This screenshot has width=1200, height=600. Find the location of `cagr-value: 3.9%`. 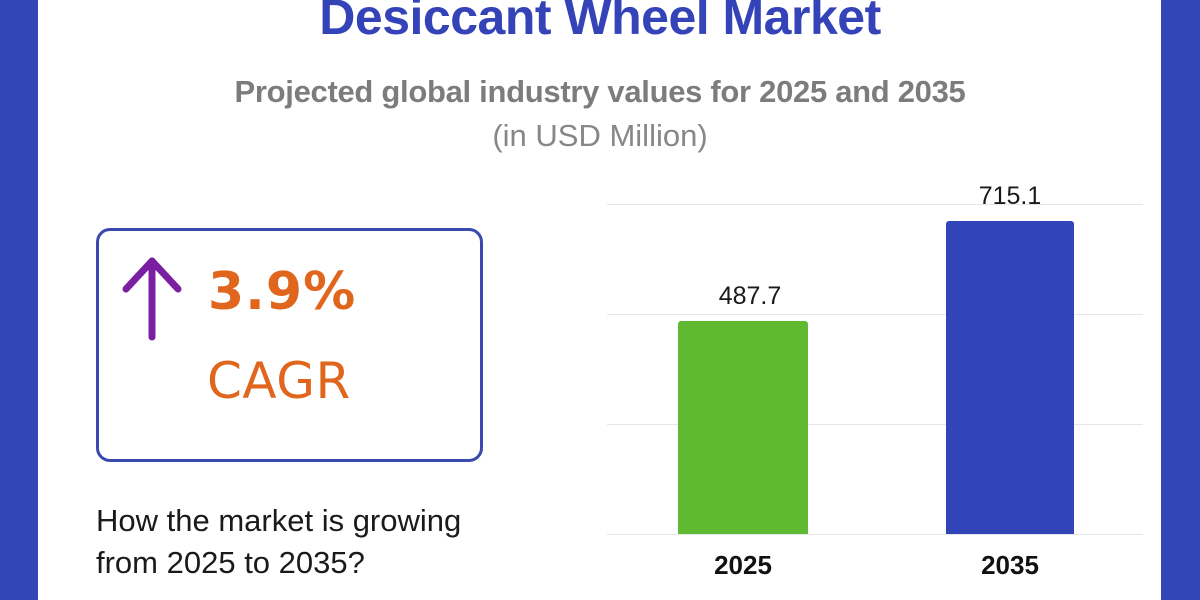

cagr-value: 3.9% is located at coordinates (282, 292).